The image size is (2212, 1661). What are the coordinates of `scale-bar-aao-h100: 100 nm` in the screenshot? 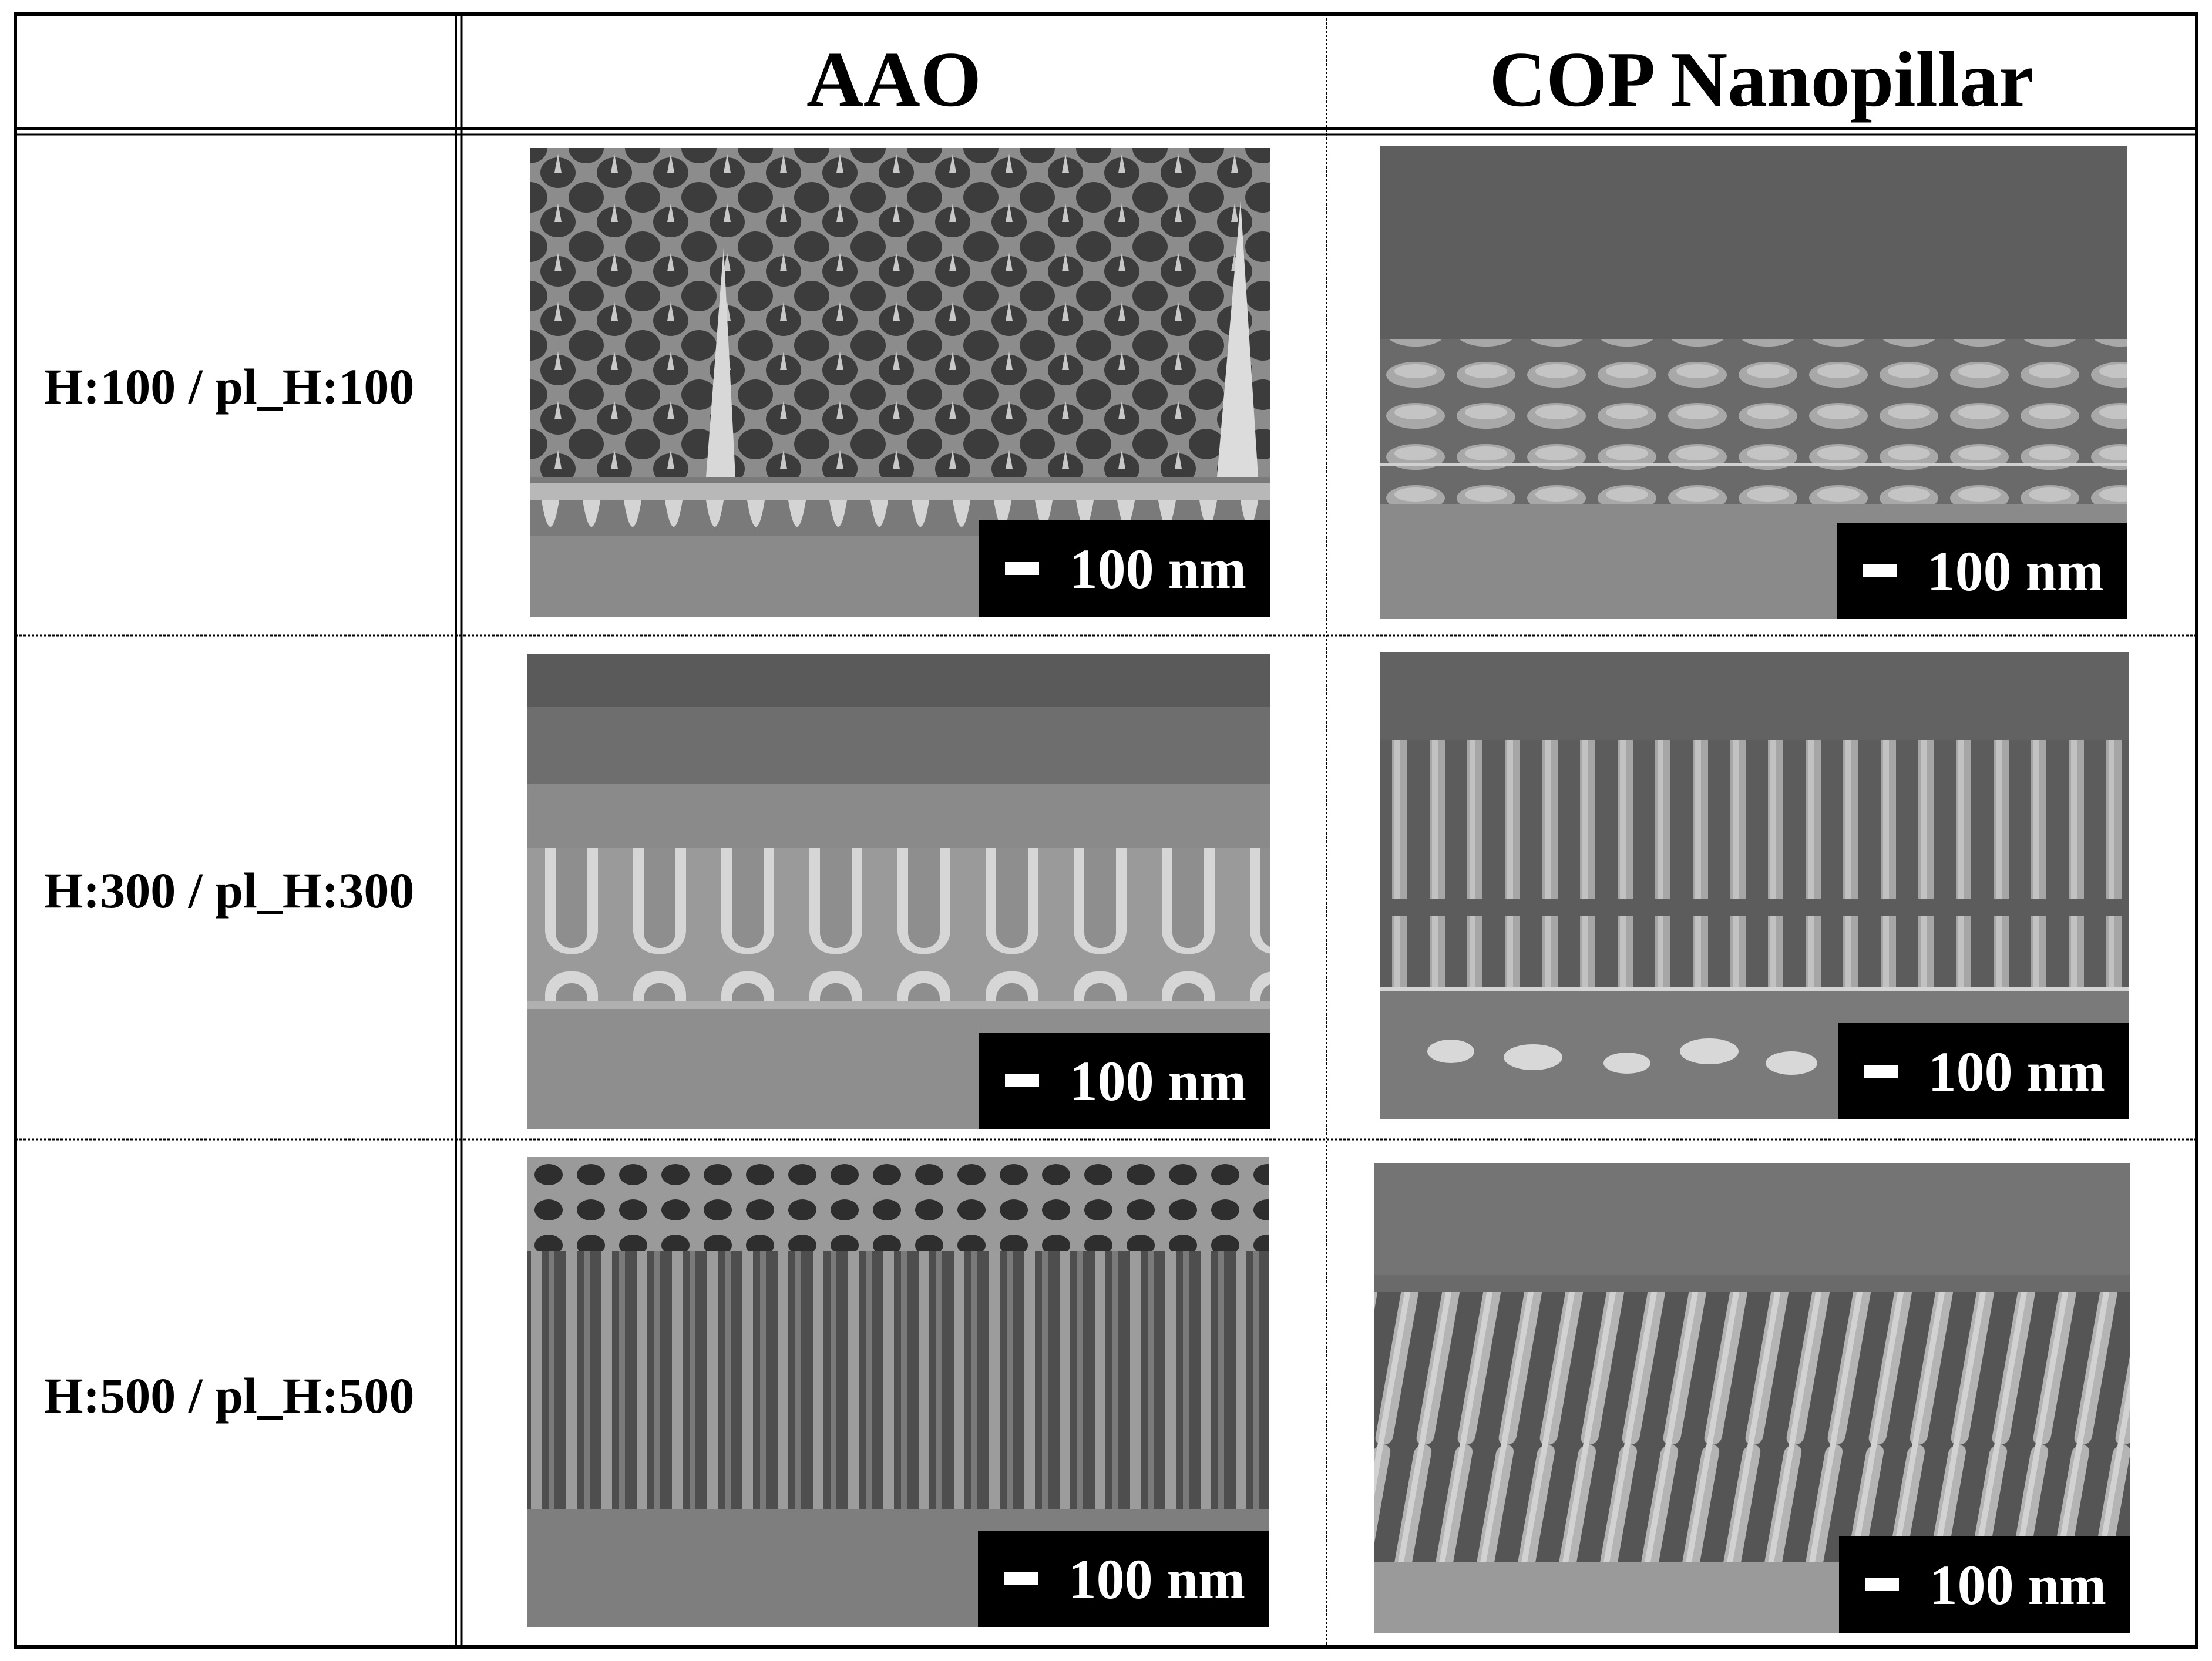 It's located at (1124, 568).